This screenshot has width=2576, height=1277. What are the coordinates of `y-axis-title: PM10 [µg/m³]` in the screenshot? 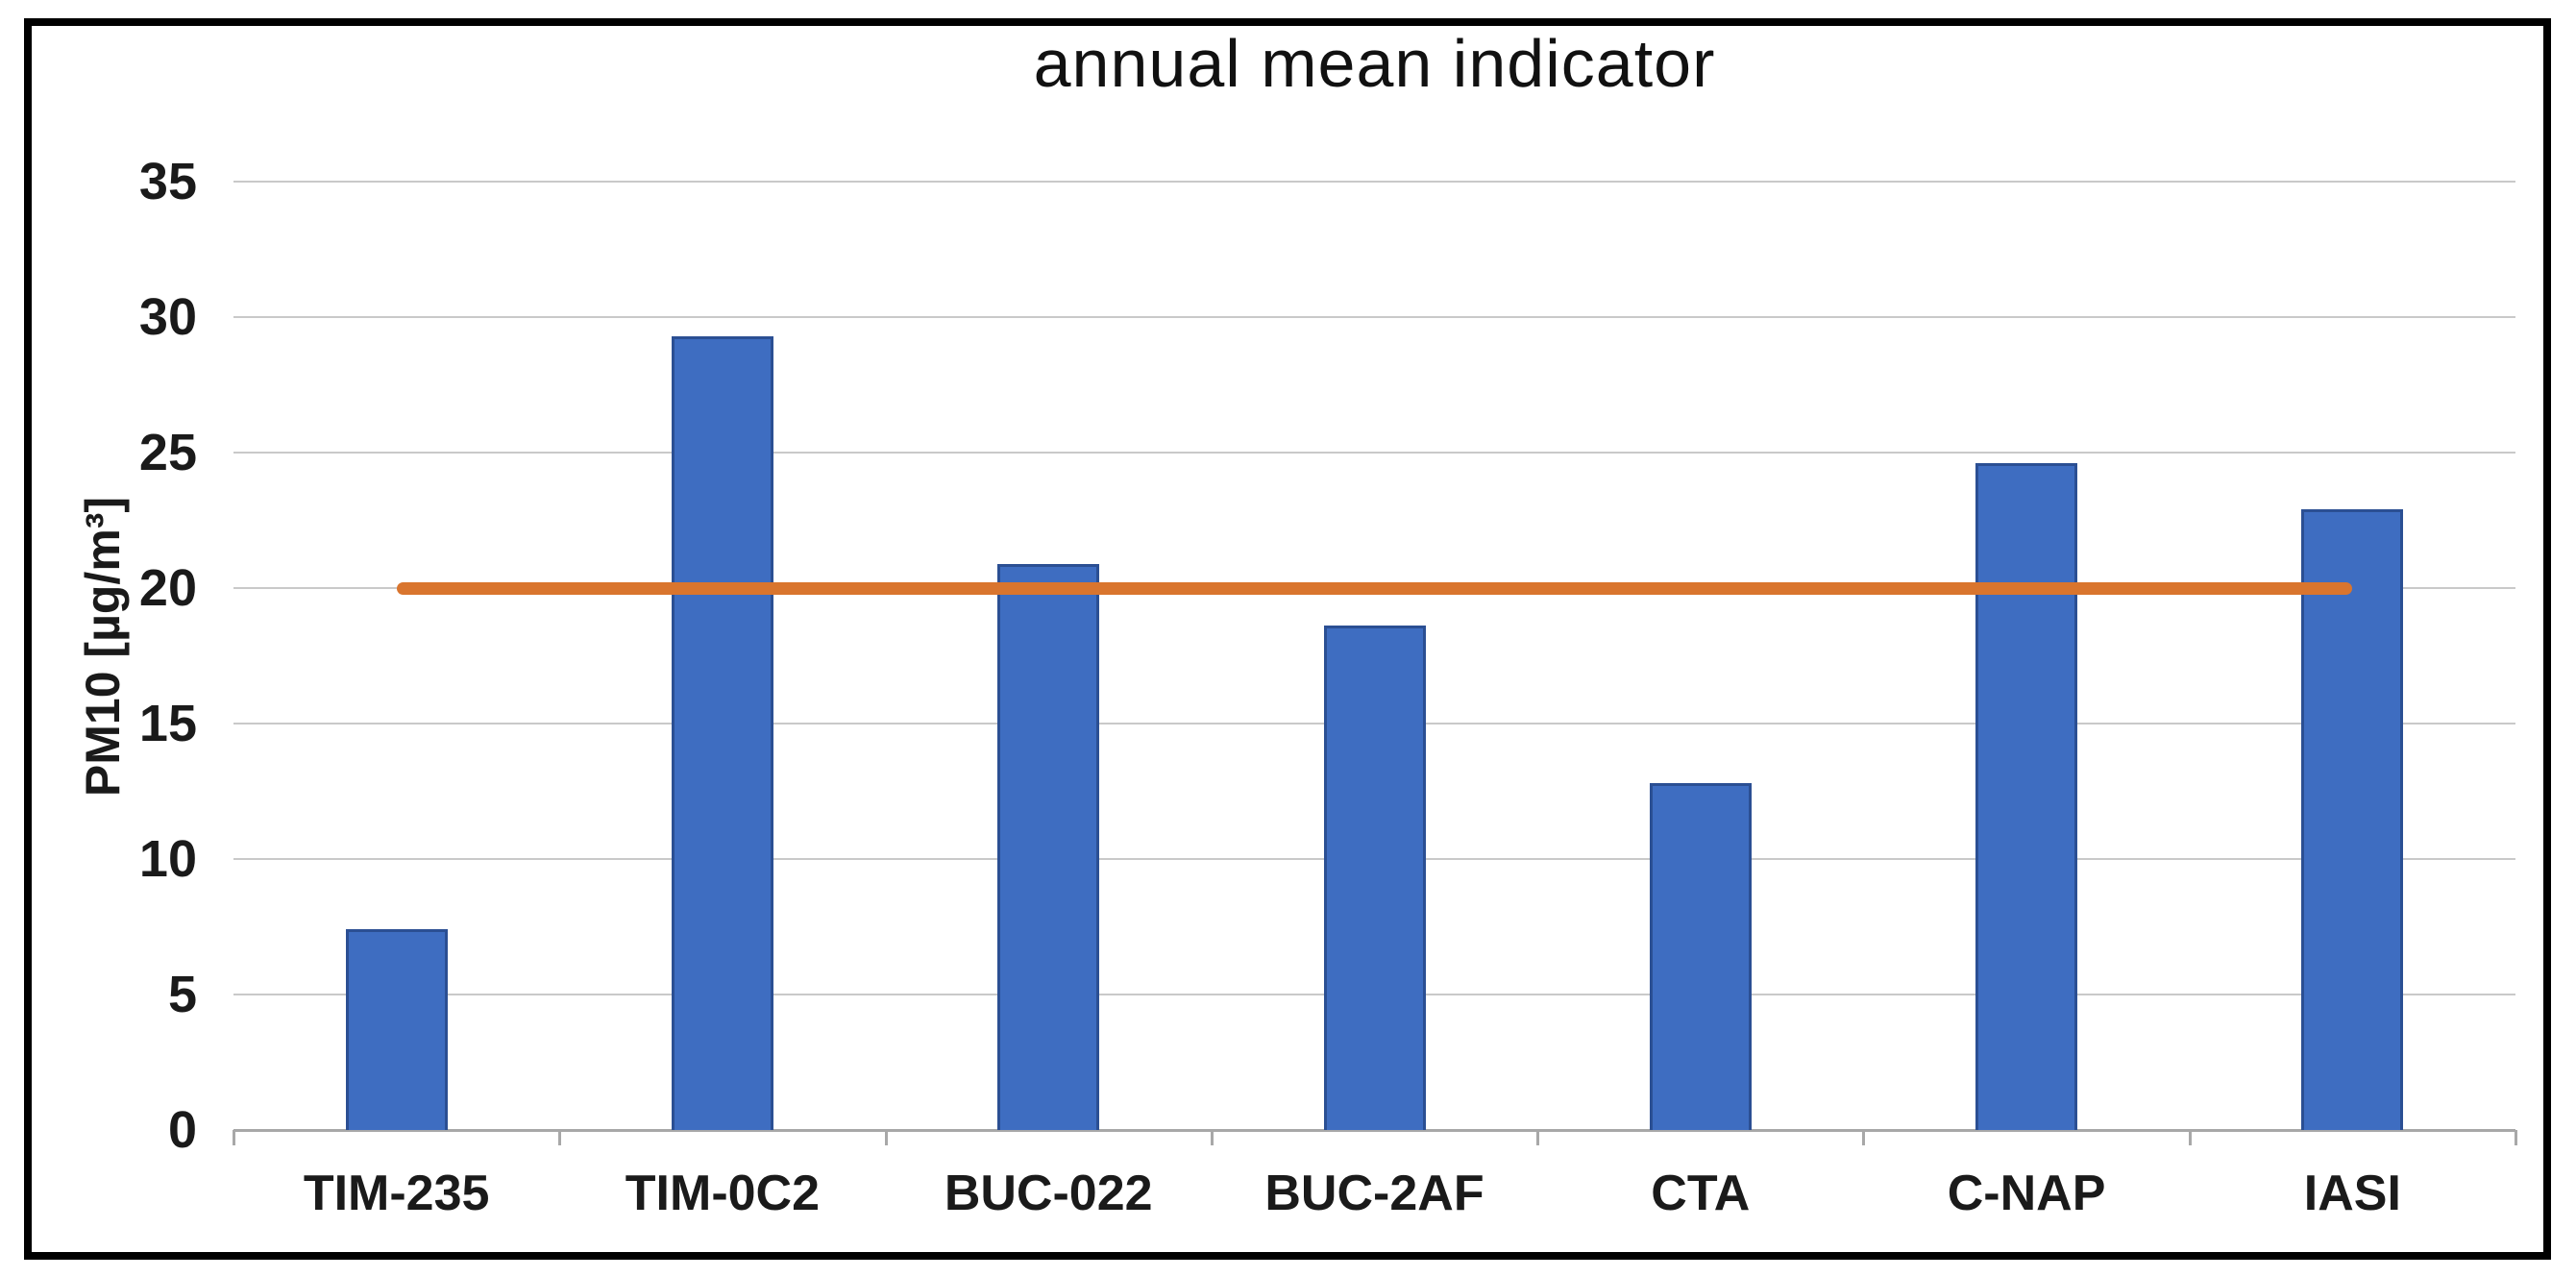 It's located at (103, 647).